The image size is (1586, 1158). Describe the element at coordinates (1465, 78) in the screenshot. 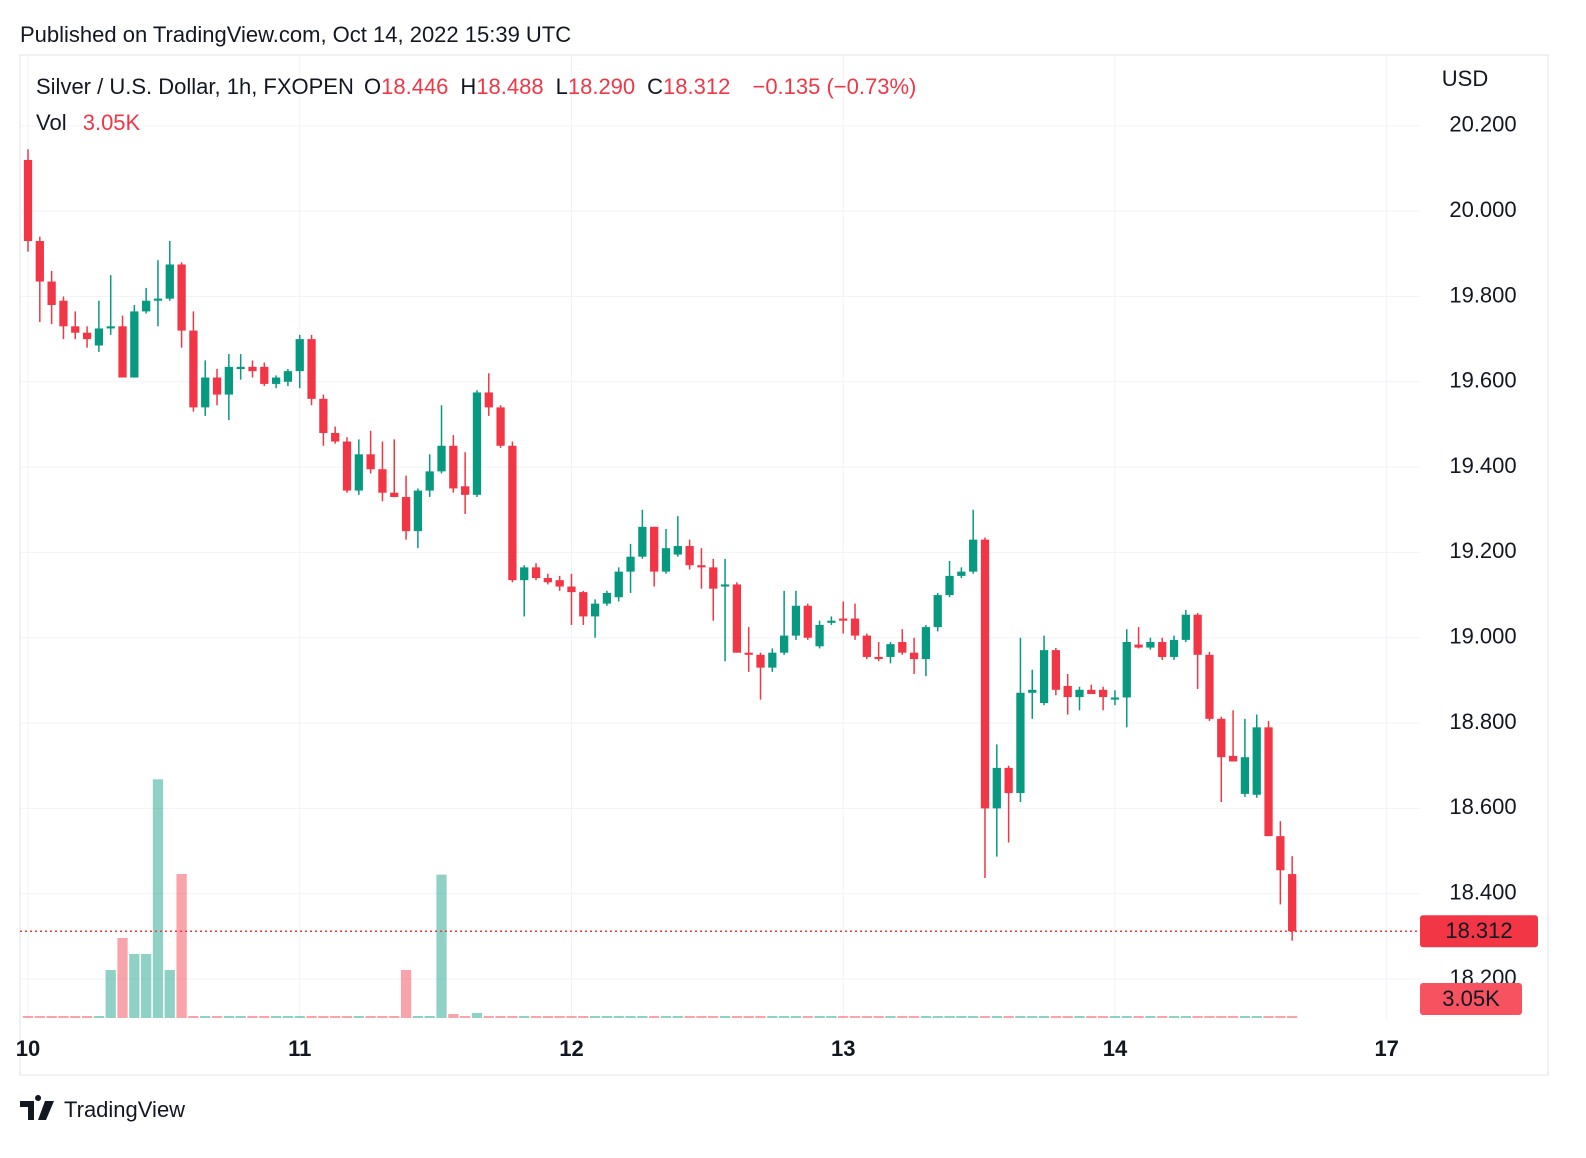

I see `currency: USD` at that location.